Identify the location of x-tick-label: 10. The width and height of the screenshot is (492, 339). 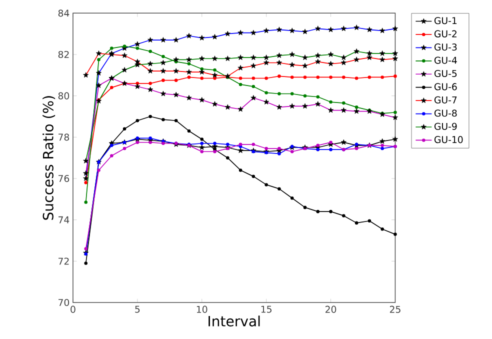
(202, 309).